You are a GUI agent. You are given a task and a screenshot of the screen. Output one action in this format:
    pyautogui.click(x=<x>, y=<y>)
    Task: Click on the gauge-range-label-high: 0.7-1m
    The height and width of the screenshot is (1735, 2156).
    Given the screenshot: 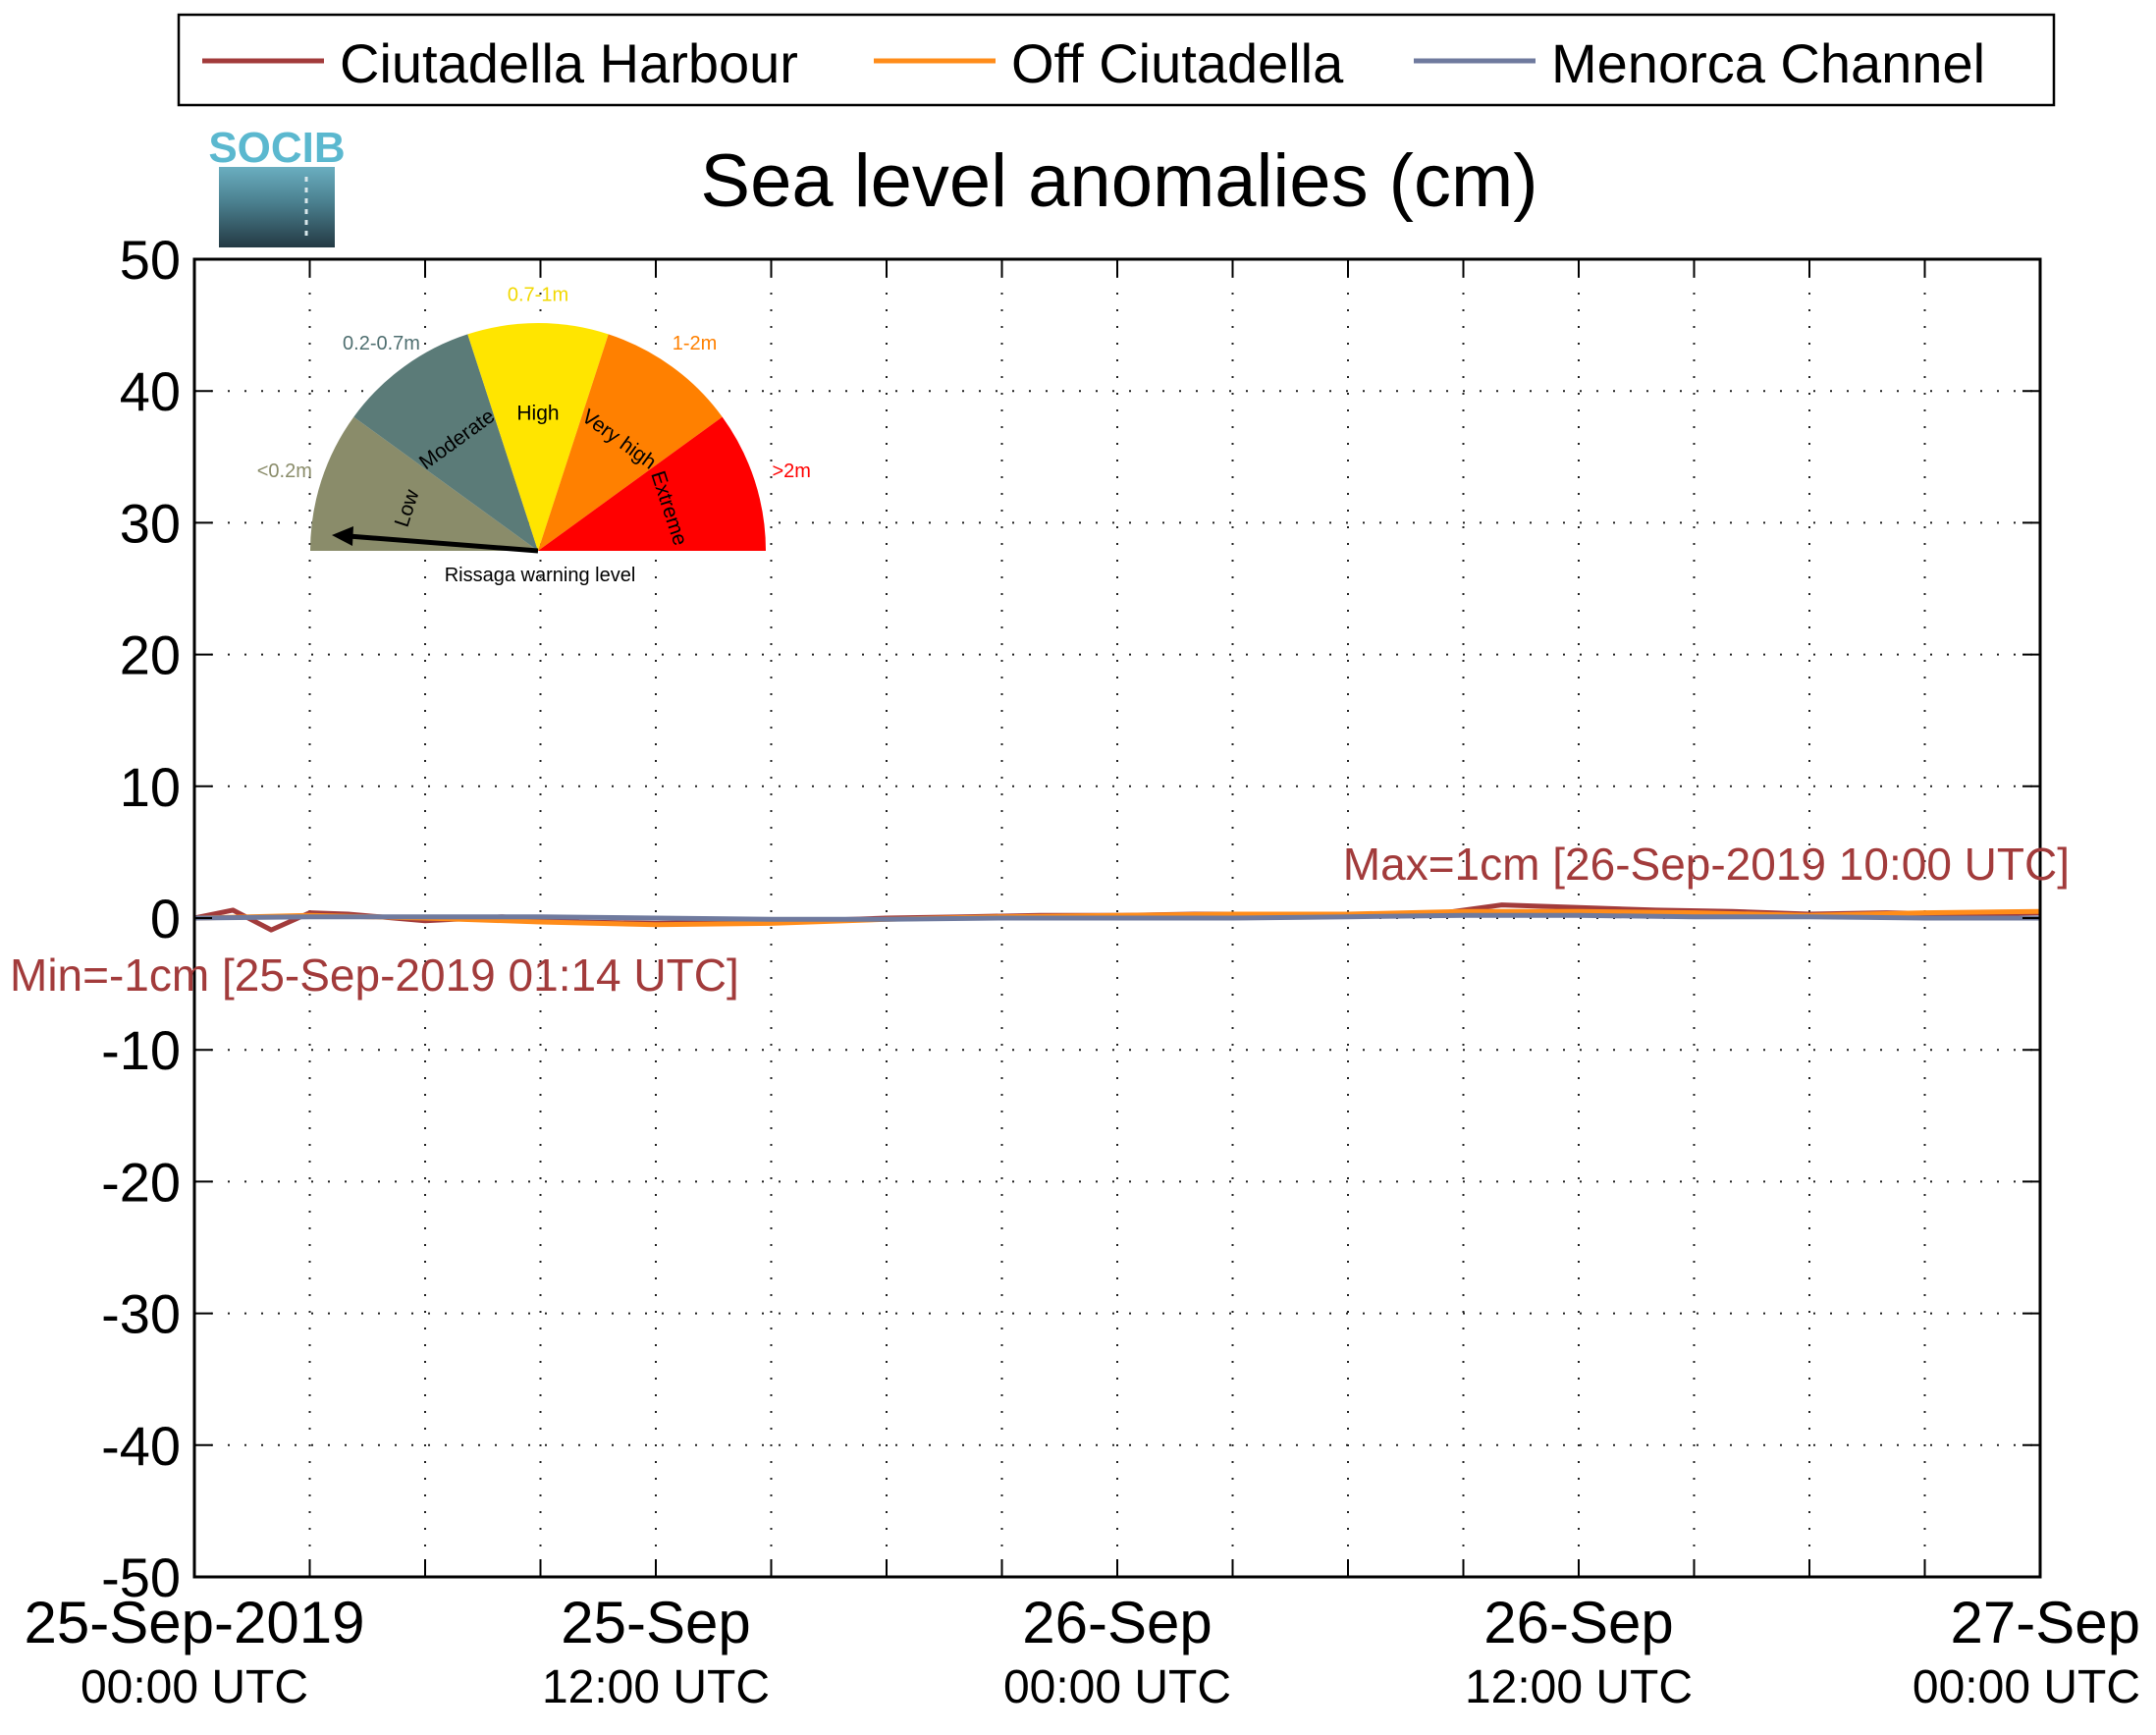 What is the action you would take?
    pyautogui.click(x=538, y=295)
    